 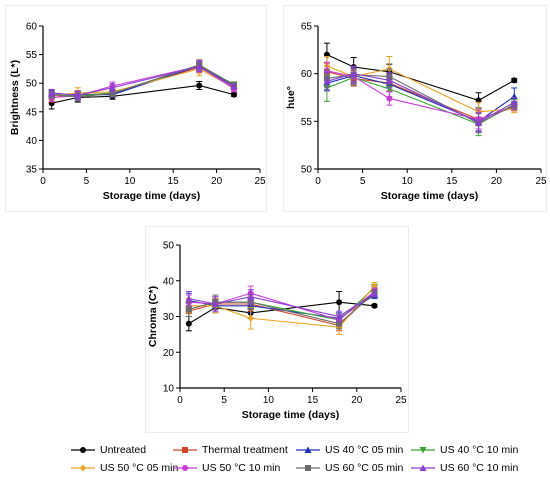 What do you see at coordinates (32, 112) in the screenshot?
I see `y-tick-label: 45` at bounding box center [32, 112].